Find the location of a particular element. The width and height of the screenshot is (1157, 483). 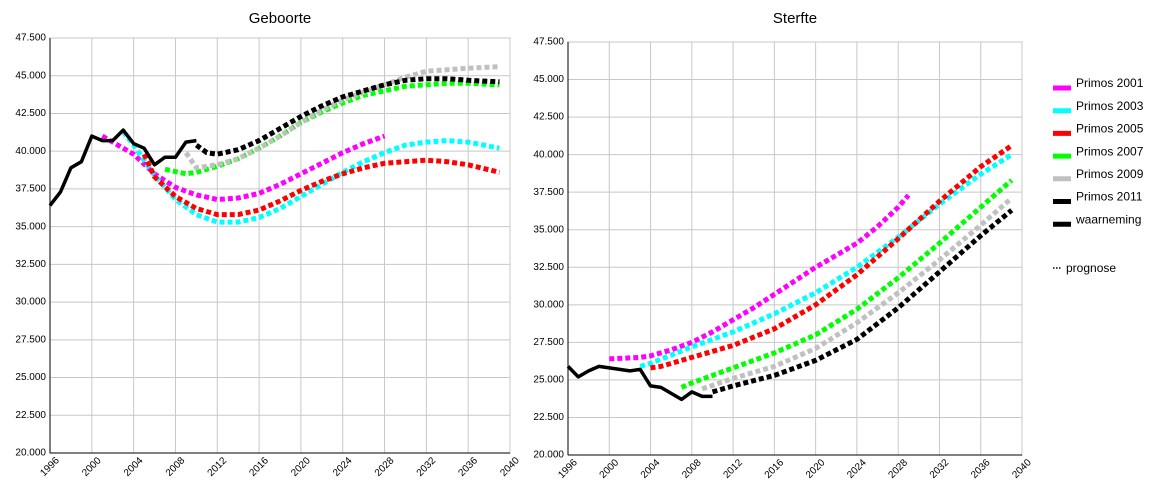

legend-label: waarneming is located at coordinates (1108, 219).